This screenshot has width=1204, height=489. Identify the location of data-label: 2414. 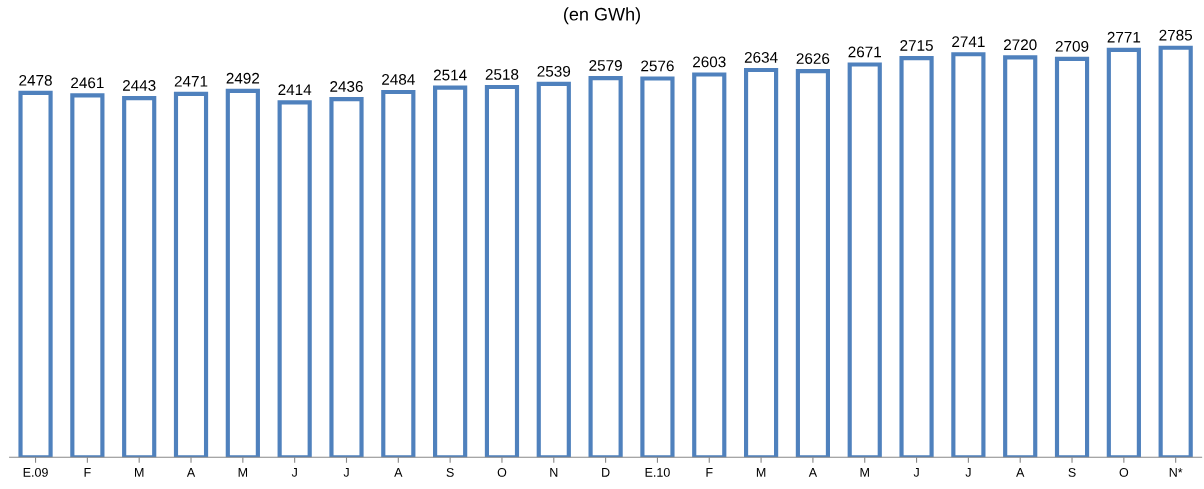
(295, 89).